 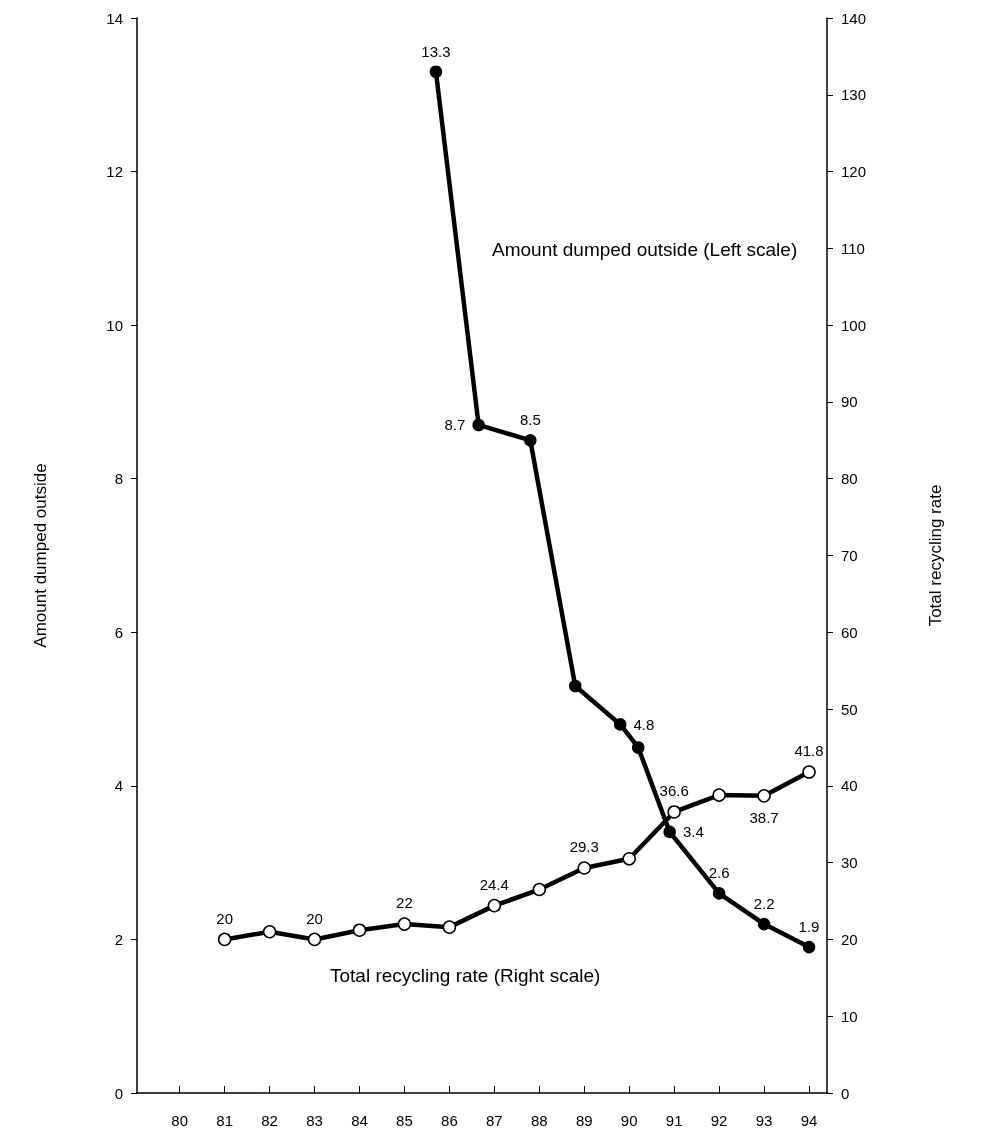 What do you see at coordinates (224, 1120) in the screenshot?
I see `x-tick-label: 81` at bounding box center [224, 1120].